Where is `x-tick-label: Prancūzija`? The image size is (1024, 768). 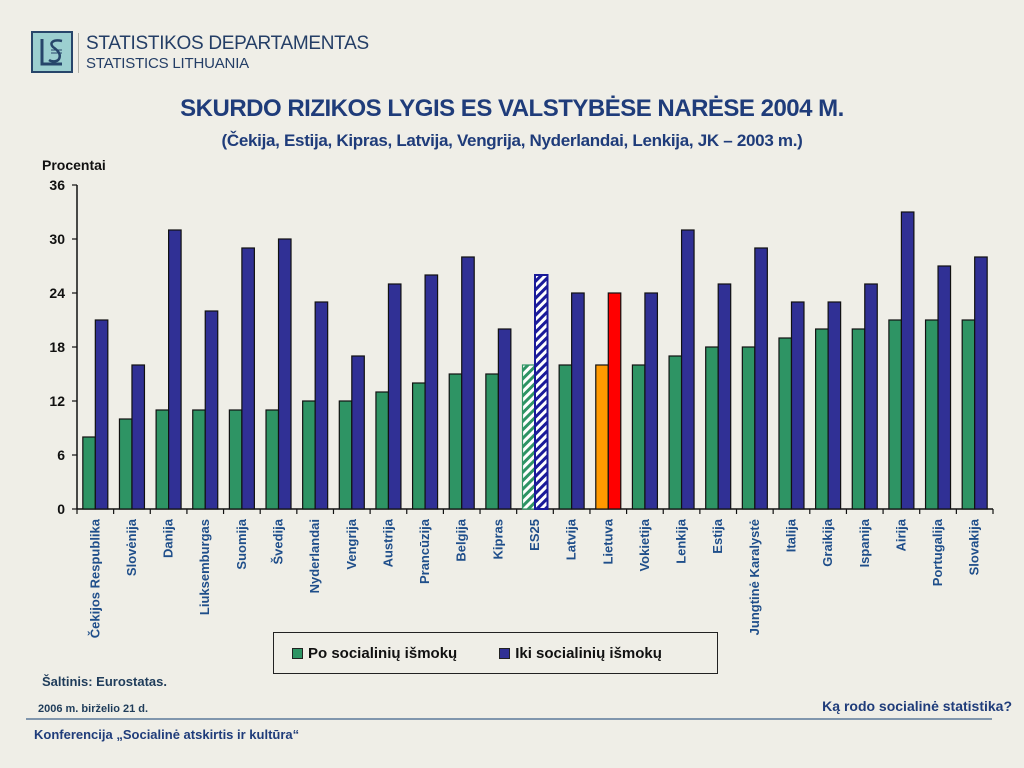
x-tick-label: Prancūzija is located at coordinates (424, 551).